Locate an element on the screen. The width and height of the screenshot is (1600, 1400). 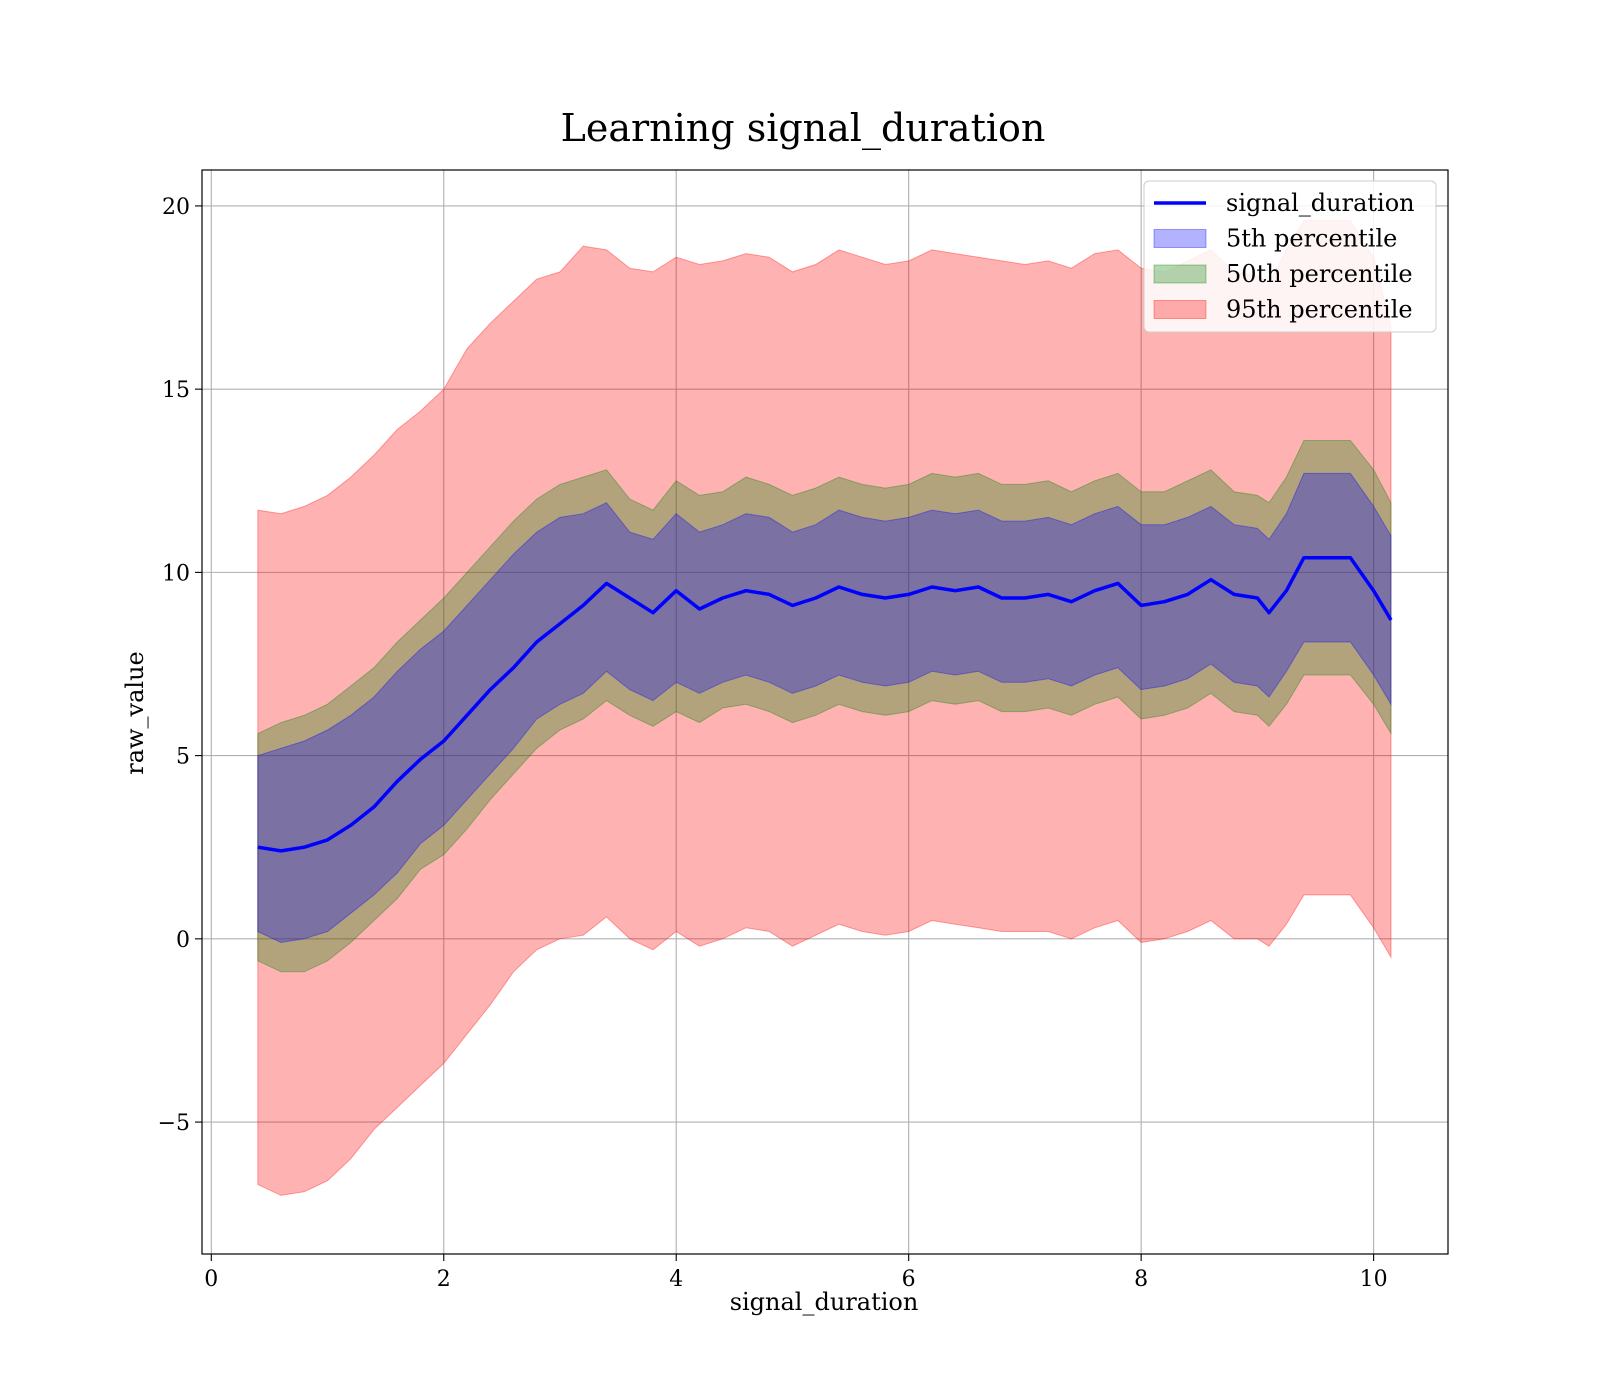
x-axis-ticks: 0 2 4 6 8 10 is located at coordinates (796, 1273).